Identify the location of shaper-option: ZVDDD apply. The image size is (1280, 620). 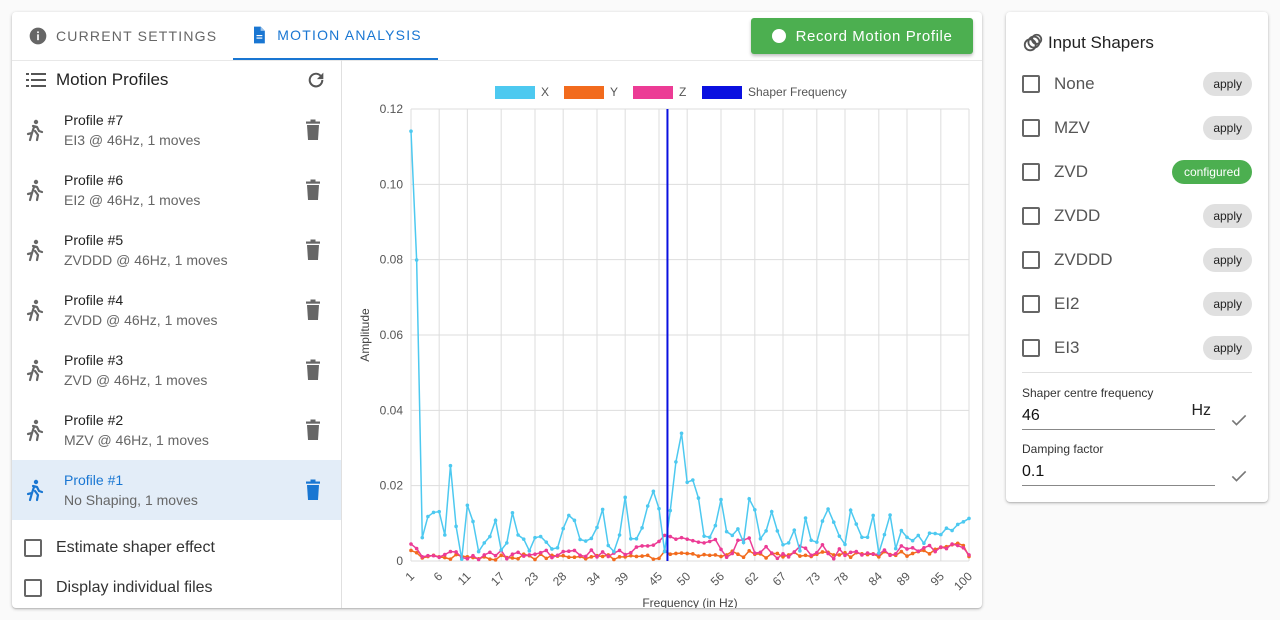
(1137, 260).